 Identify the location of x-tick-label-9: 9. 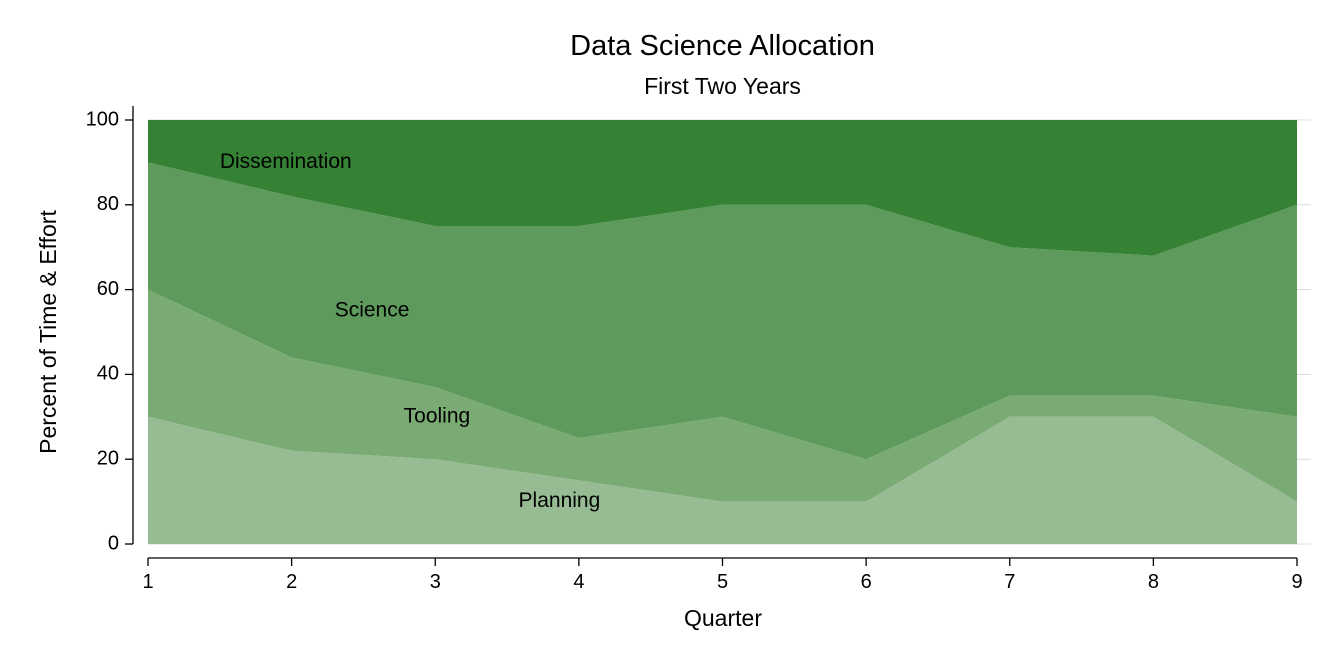
(1296, 582).